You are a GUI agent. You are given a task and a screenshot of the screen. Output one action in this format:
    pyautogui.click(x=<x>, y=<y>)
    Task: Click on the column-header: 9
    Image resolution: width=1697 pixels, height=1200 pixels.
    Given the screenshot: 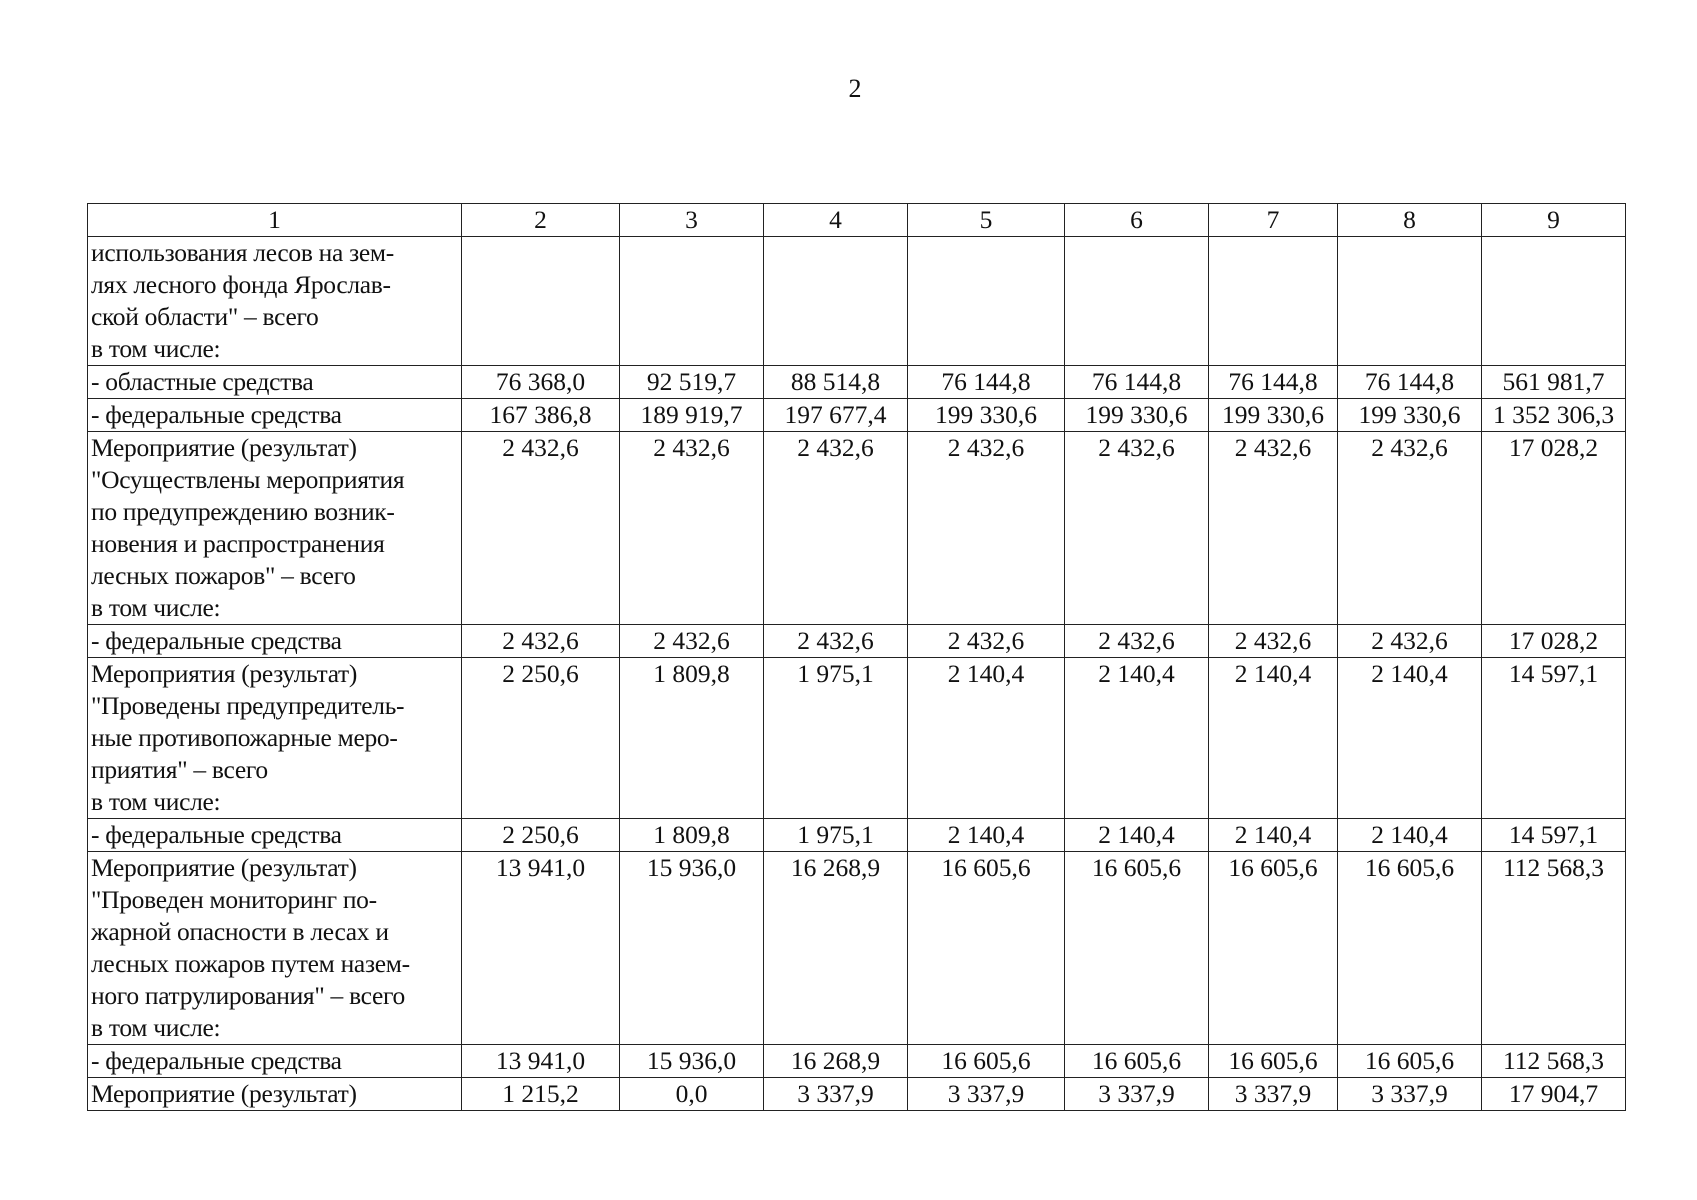 What is the action you would take?
    pyautogui.click(x=1553, y=220)
    